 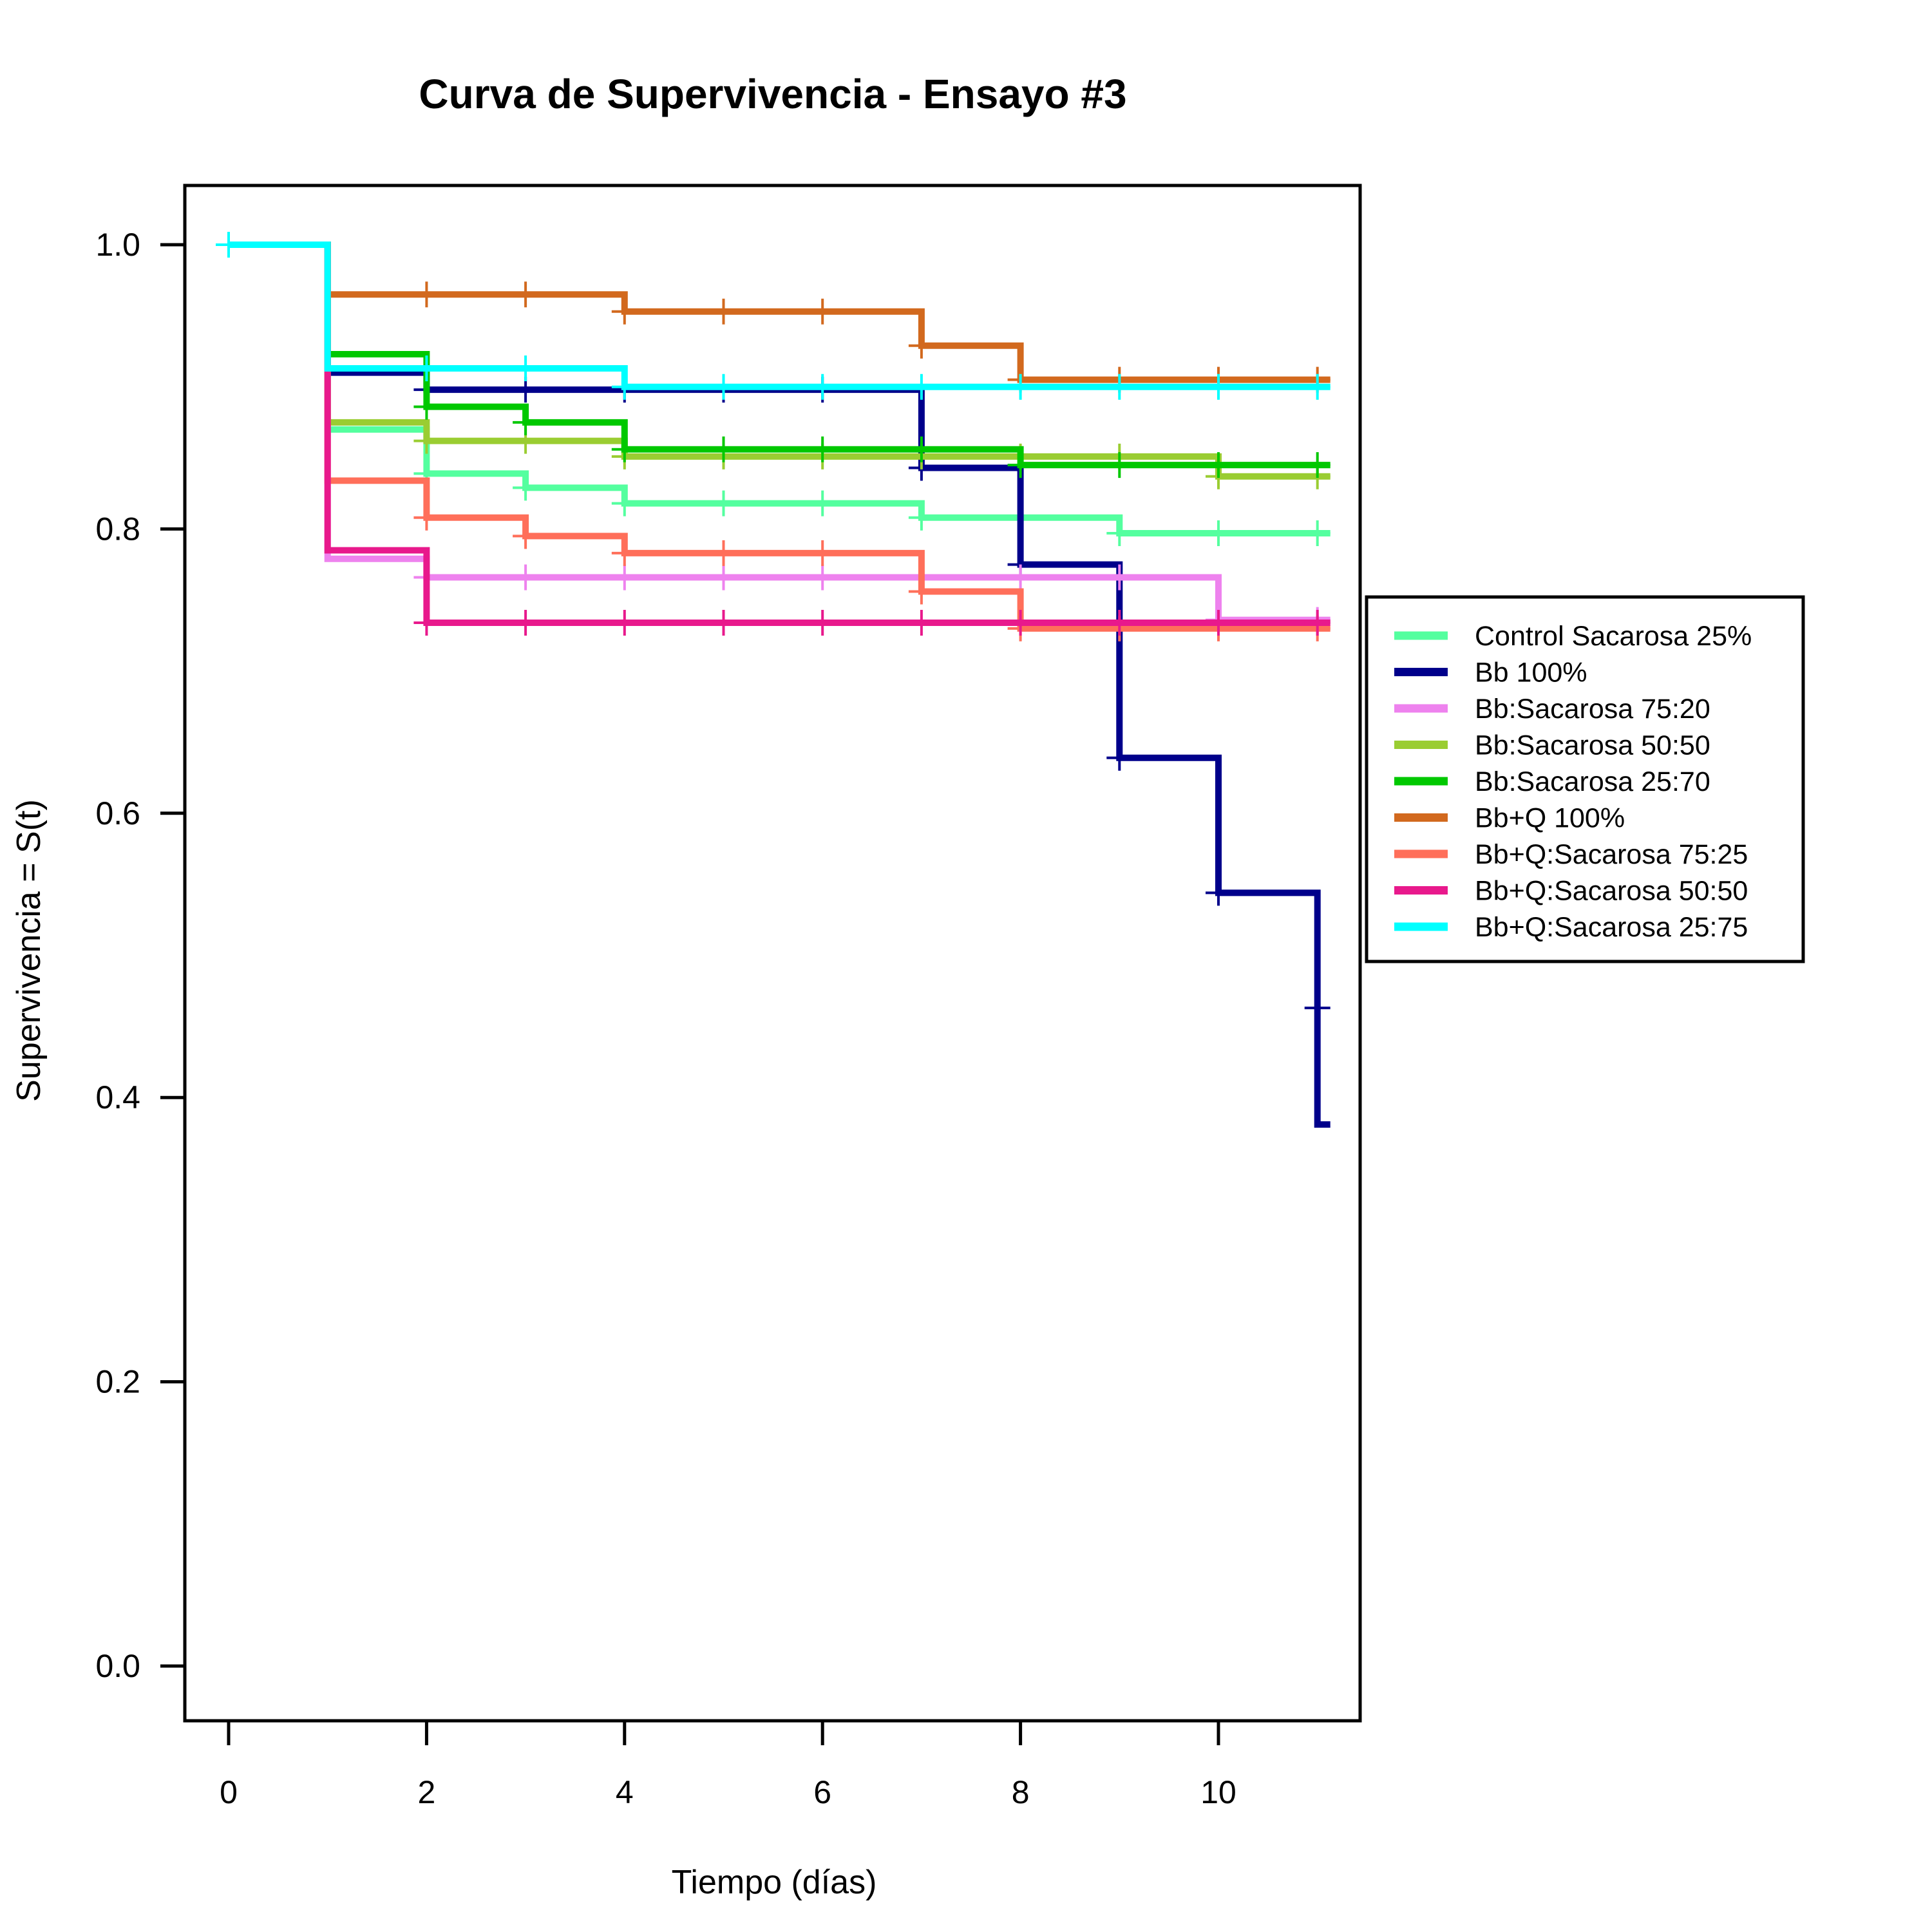 I want to click on legend-label: Bb+Q 100%, so click(x=1550, y=818).